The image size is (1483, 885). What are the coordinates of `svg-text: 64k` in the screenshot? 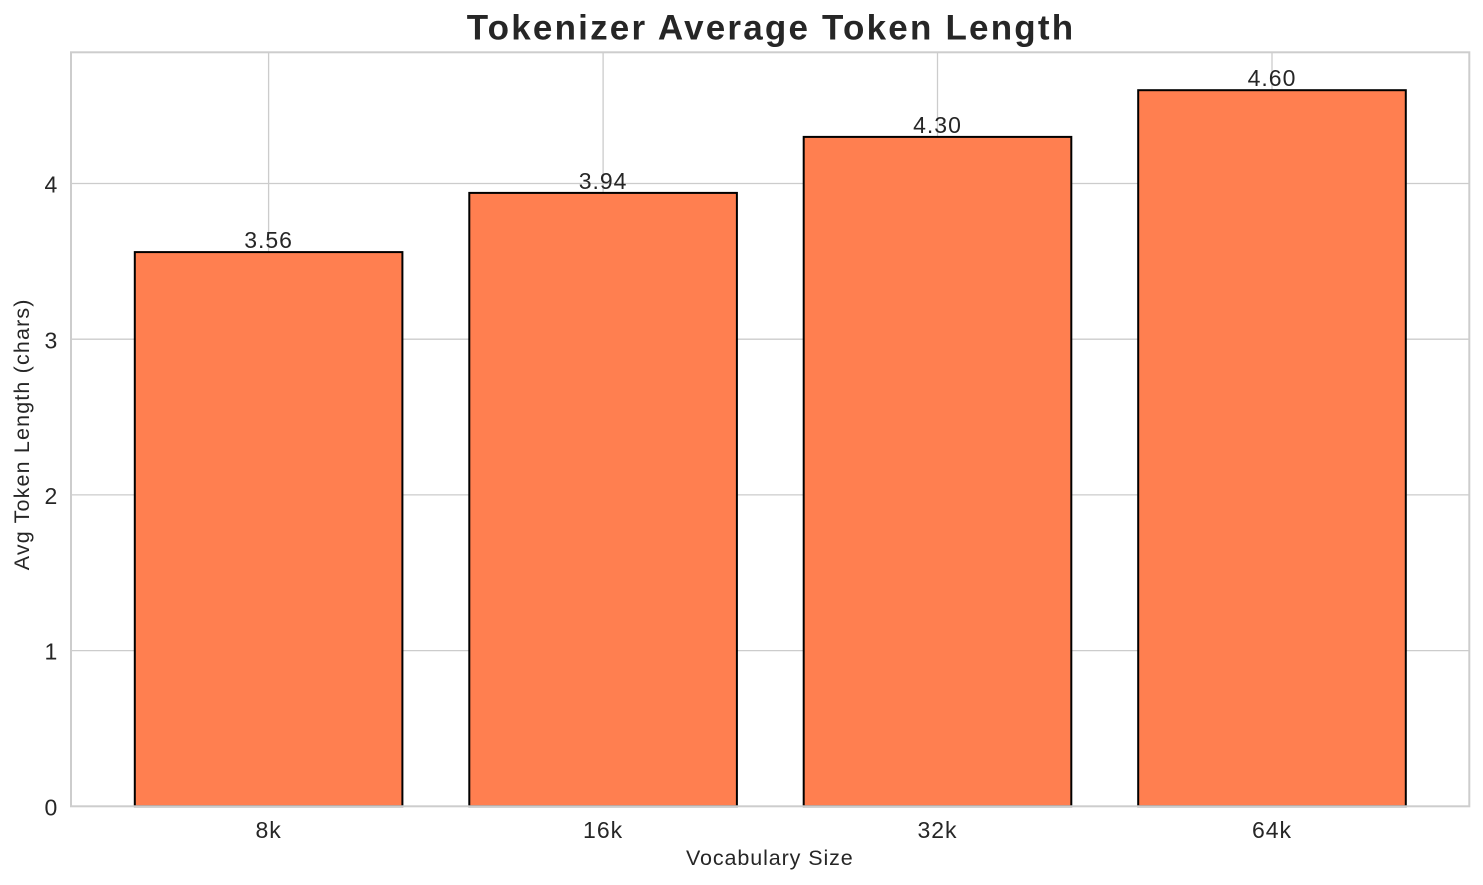 It's located at (1272, 830).